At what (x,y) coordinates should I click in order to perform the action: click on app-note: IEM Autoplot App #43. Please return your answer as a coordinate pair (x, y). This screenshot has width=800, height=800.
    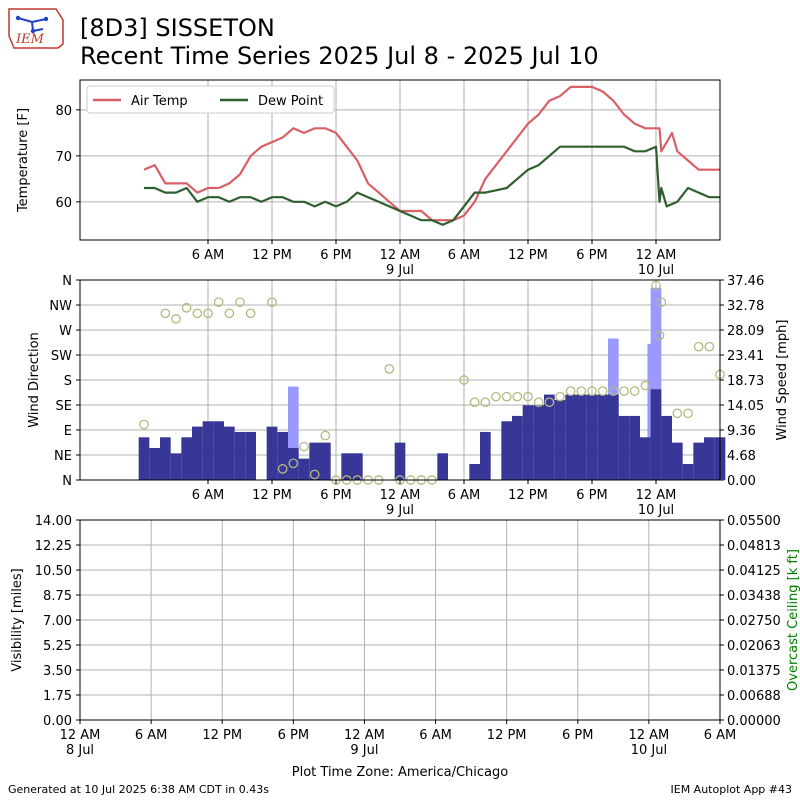
    Looking at the image, I should click on (731, 789).